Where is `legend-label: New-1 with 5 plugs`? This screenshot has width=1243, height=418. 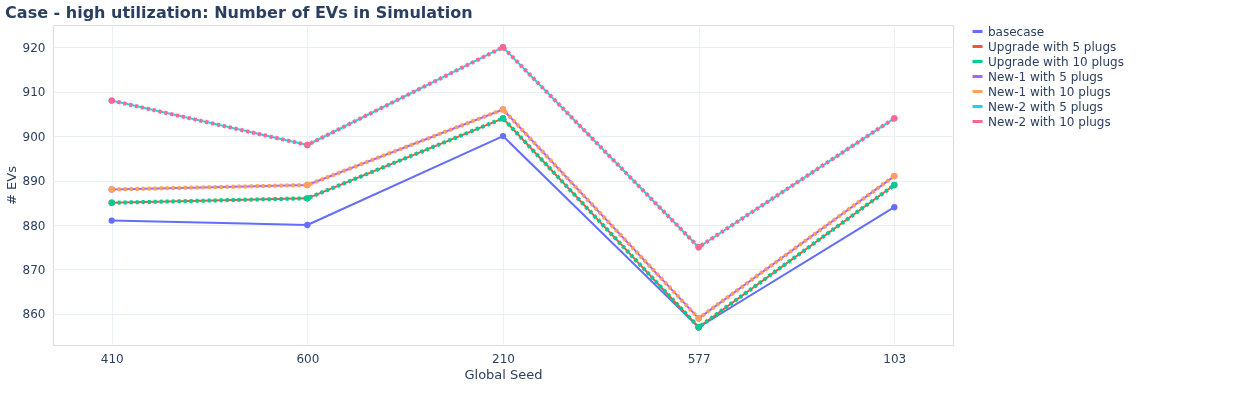 legend-label: New-1 with 5 plugs is located at coordinates (1046, 76).